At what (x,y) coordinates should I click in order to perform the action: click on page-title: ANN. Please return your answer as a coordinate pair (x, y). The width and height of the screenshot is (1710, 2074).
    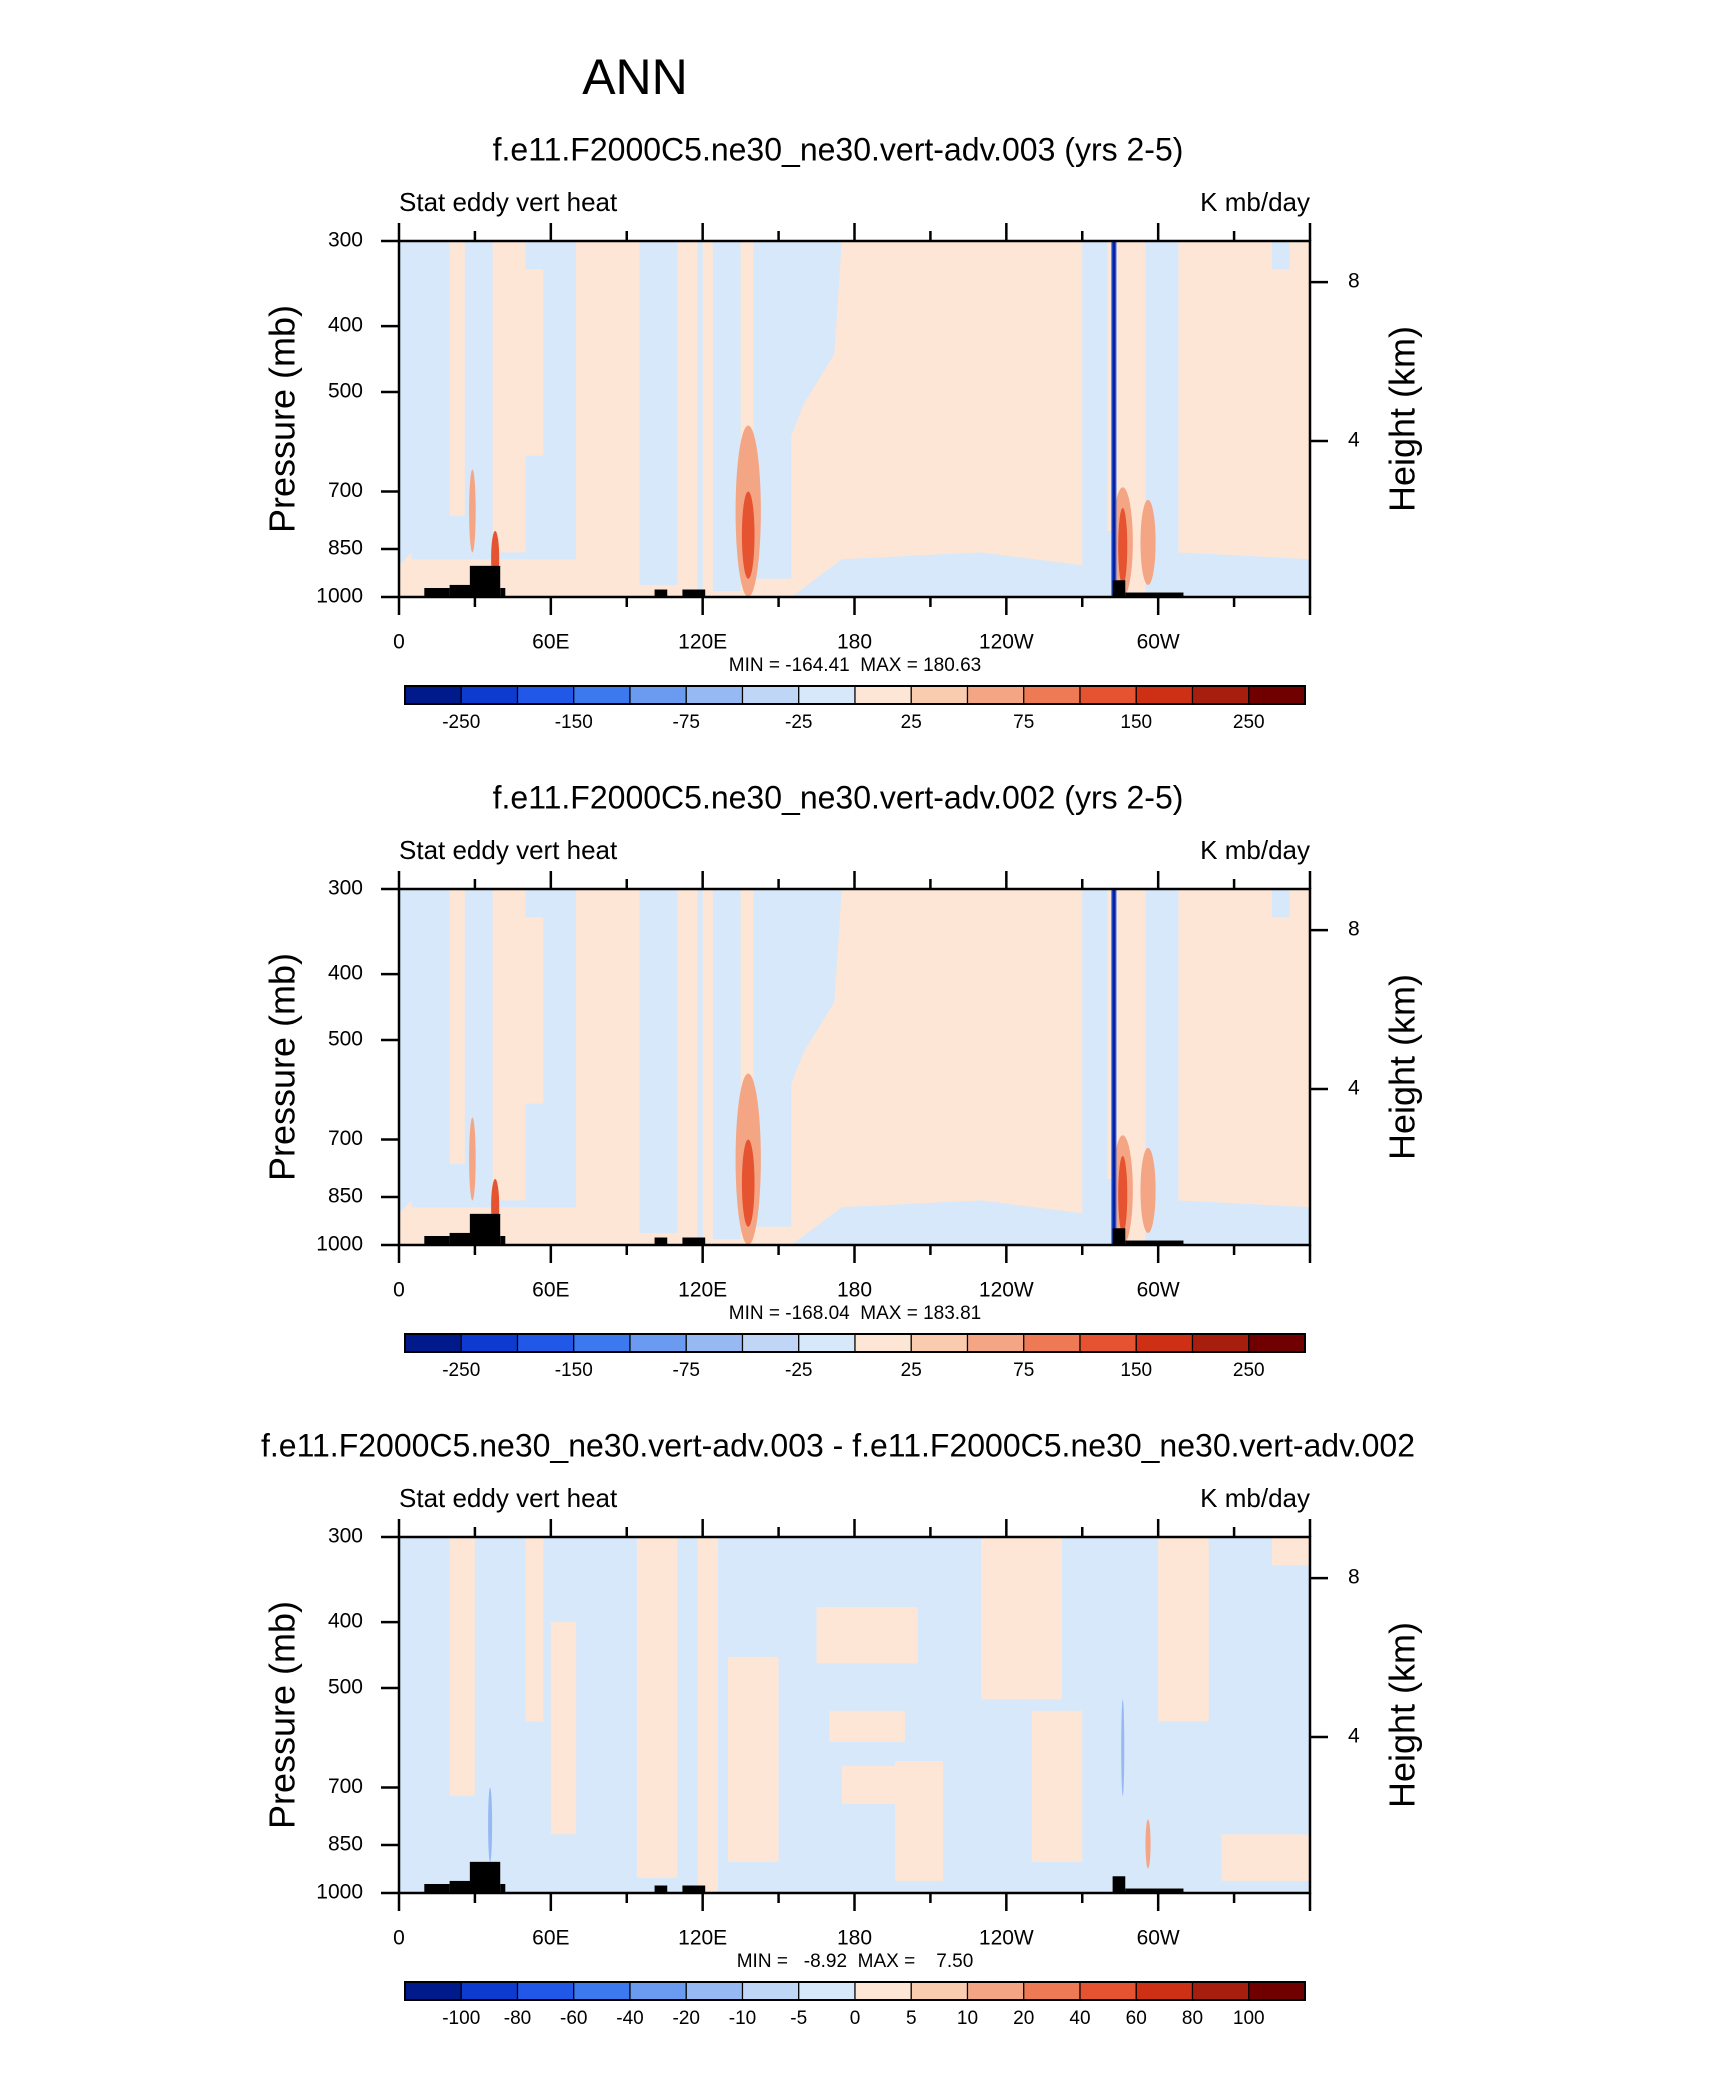
    Looking at the image, I should click on (635, 77).